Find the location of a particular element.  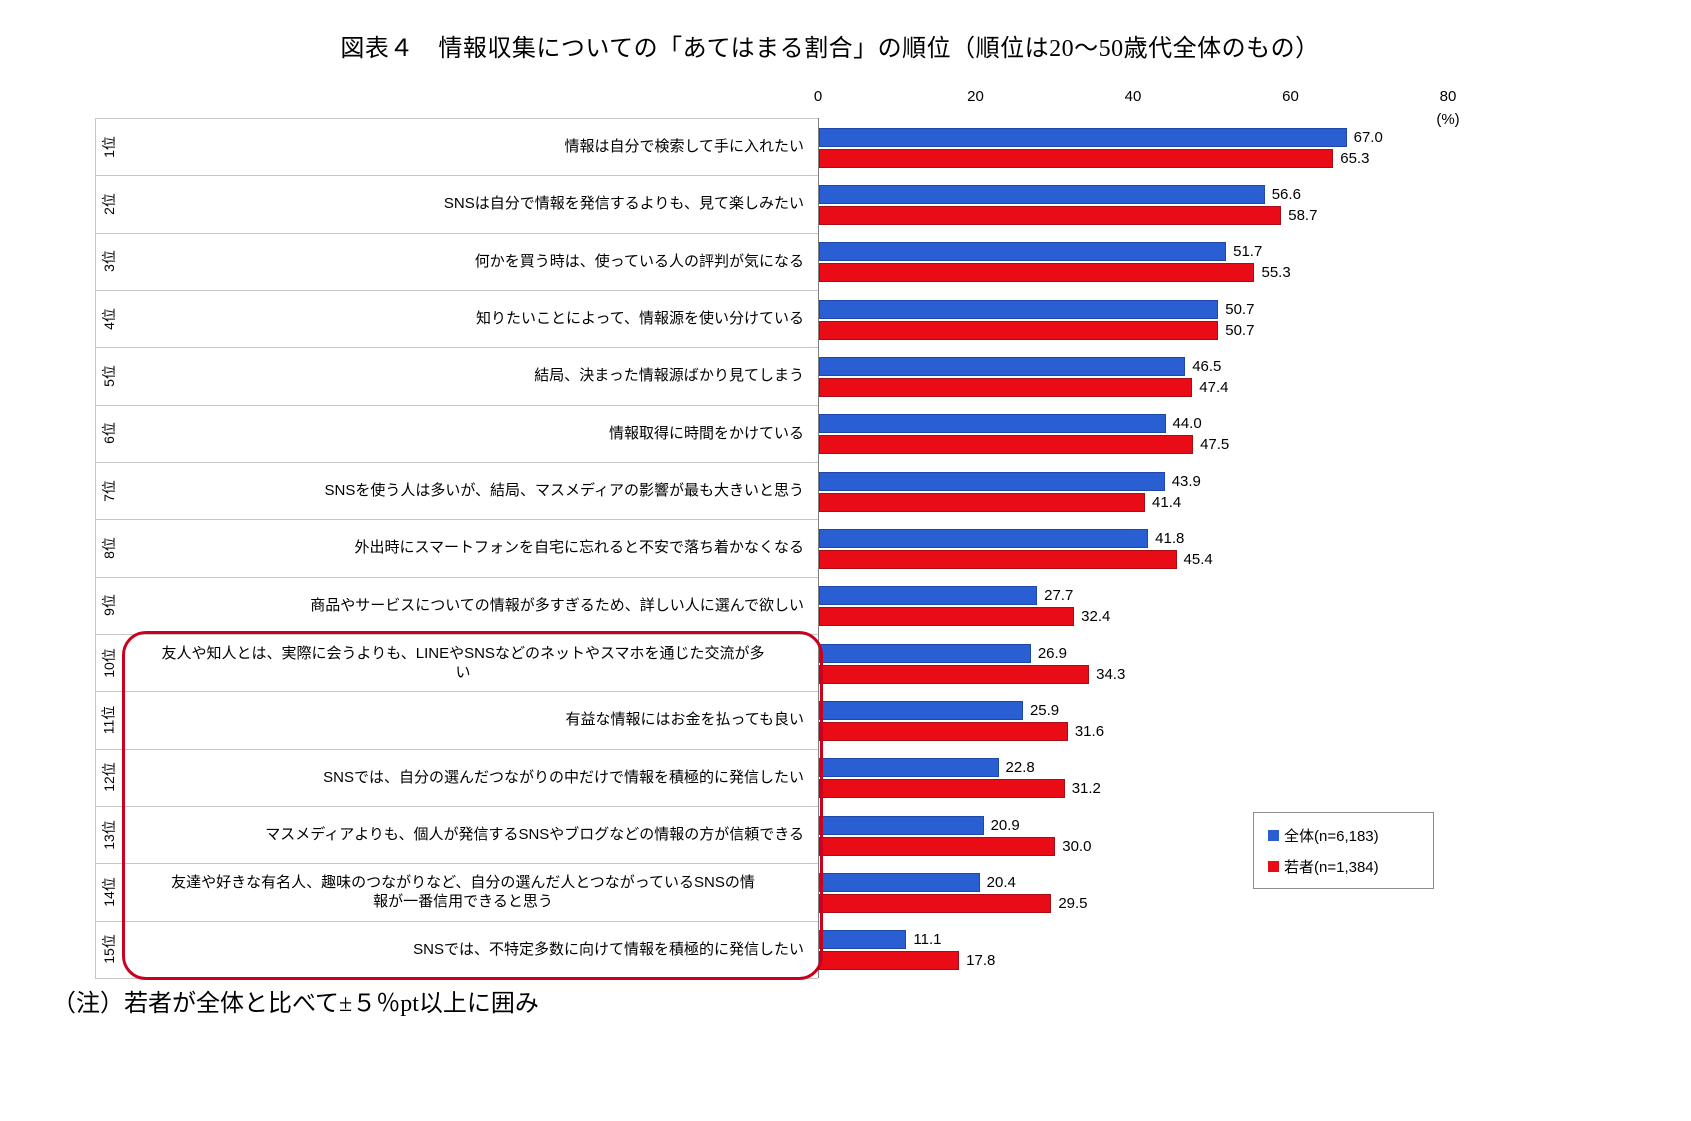

rank-cell: 5位 is located at coordinates (108, 375).